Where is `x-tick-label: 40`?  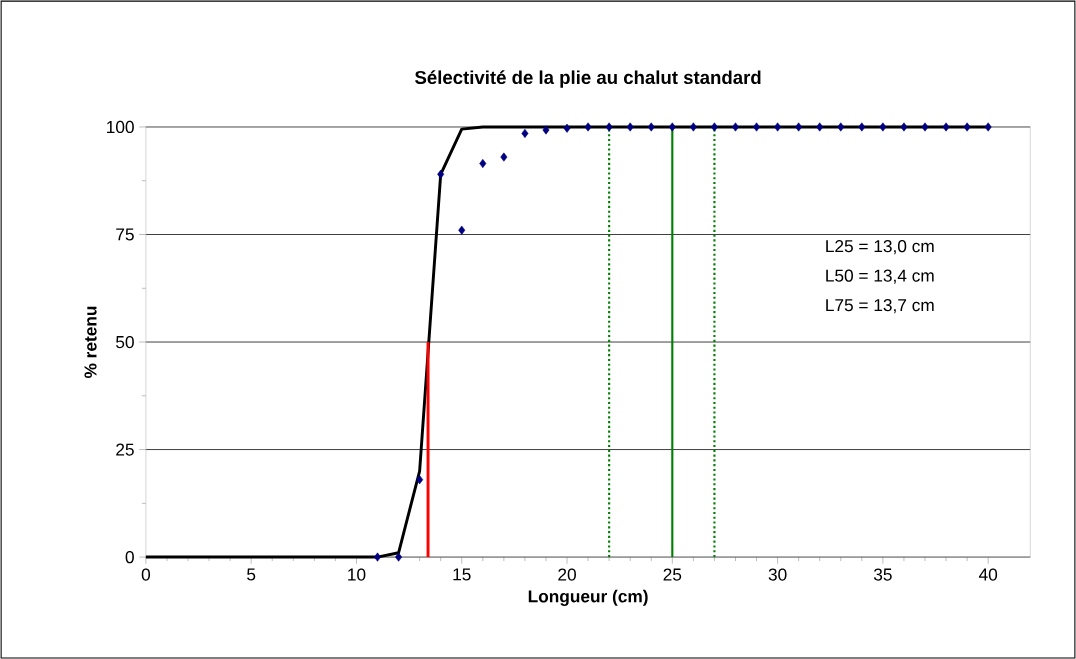 x-tick-label: 40 is located at coordinates (988, 574).